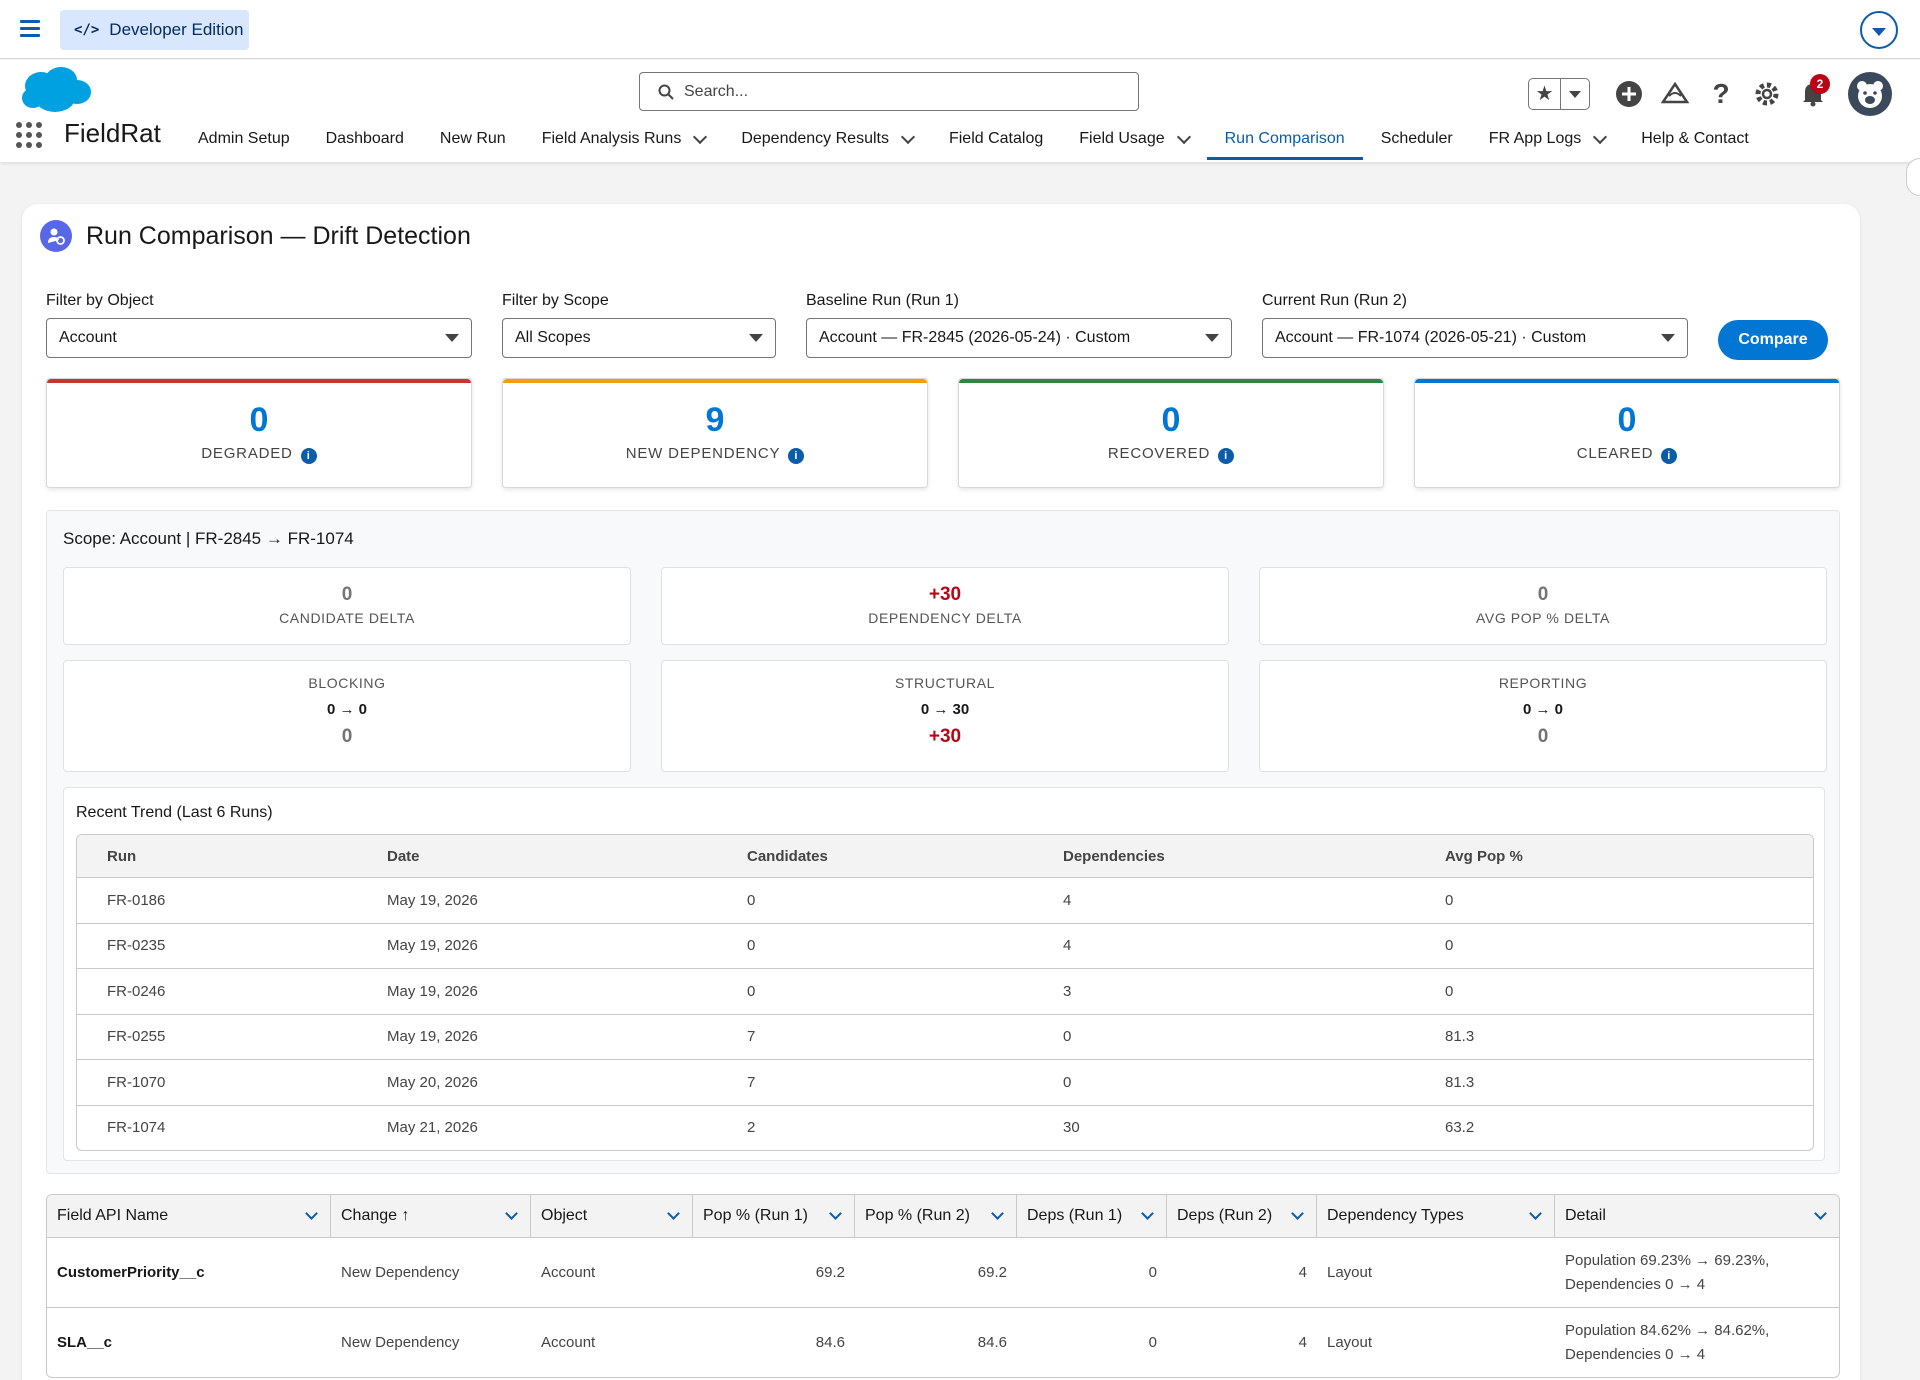 The width and height of the screenshot is (1920, 1380). I want to click on current-run-label: Current Run (Run 2), so click(1334, 300).